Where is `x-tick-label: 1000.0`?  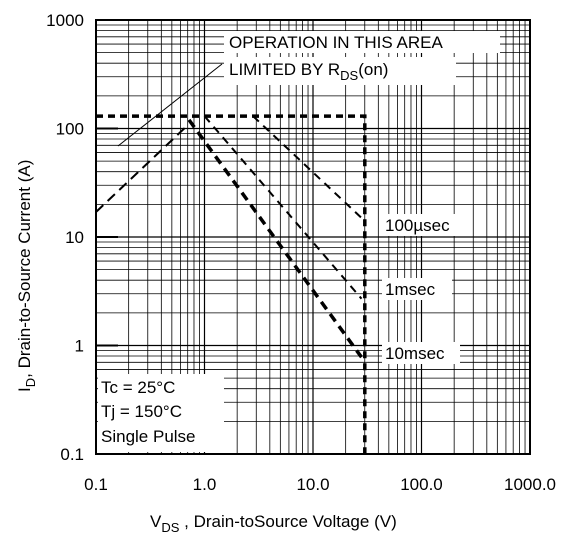
x-tick-label: 1000.0 is located at coordinates (530, 484).